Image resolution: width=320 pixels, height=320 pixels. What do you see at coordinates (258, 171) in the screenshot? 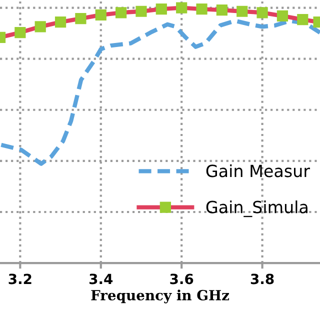
I see `legend-label: Gain Measur` at bounding box center [258, 171].